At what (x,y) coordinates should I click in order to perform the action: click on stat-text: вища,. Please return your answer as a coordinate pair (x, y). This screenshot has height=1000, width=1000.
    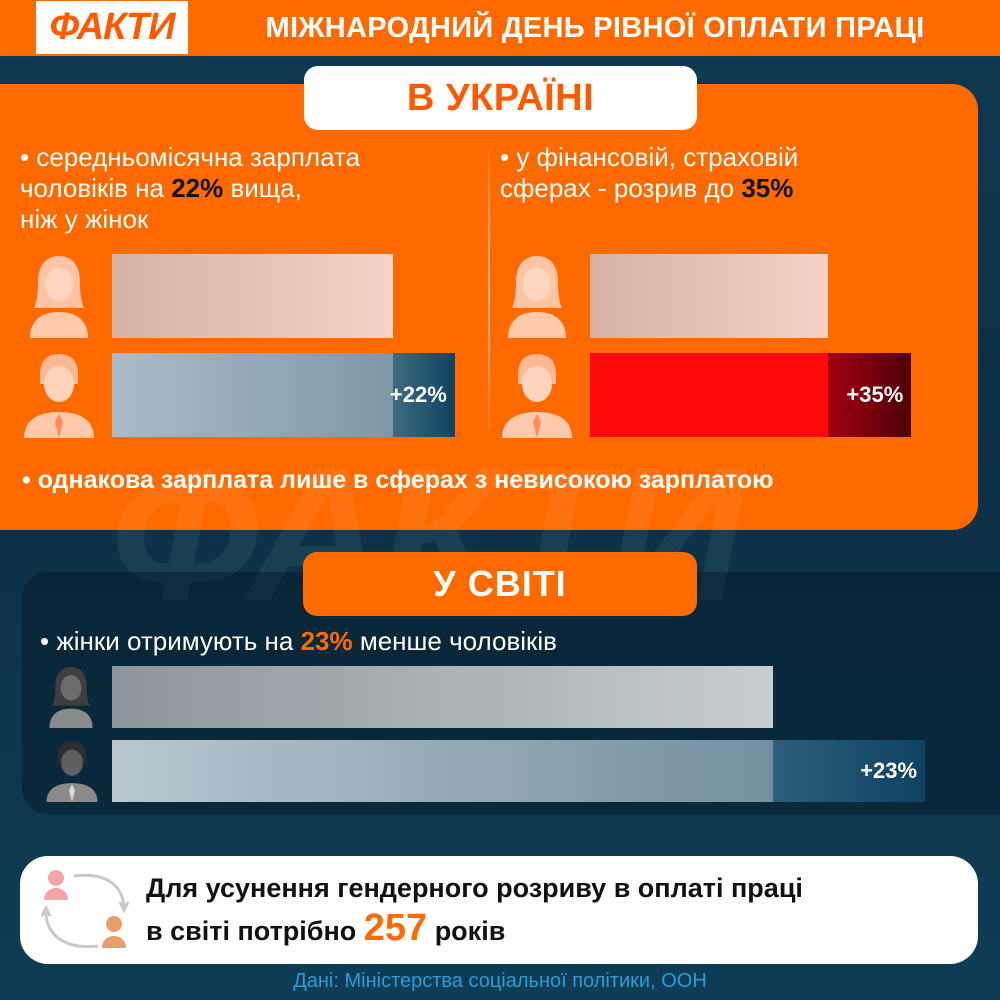
    Looking at the image, I should click on (262, 188).